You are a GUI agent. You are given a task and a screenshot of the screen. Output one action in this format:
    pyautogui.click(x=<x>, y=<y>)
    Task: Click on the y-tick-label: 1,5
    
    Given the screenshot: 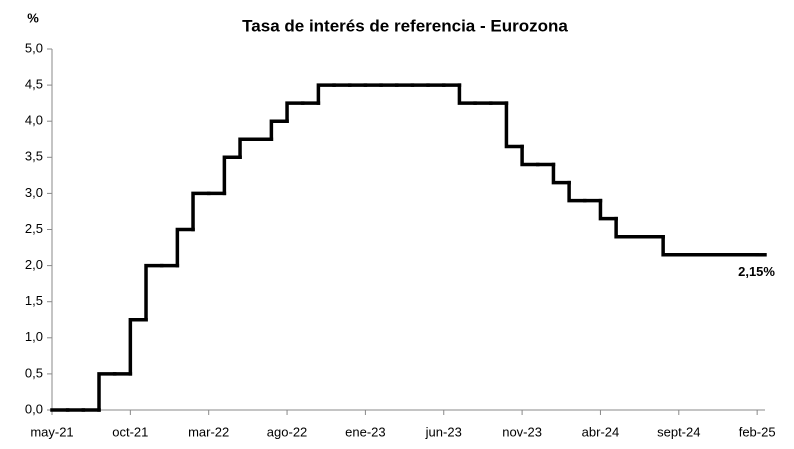 What is the action you would take?
    pyautogui.click(x=34, y=300)
    